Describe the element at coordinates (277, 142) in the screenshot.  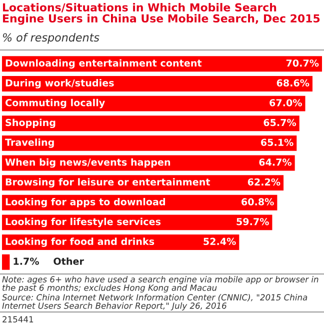
I see `data-label: 65.1%` at that location.